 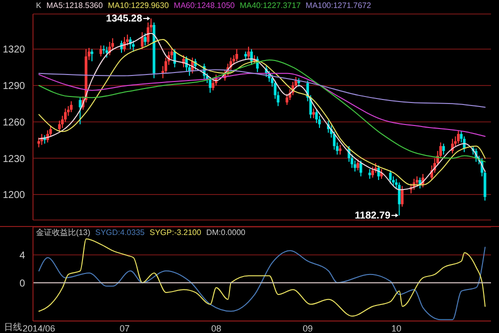 I want to click on x-tick-label: 08, so click(x=216, y=328).